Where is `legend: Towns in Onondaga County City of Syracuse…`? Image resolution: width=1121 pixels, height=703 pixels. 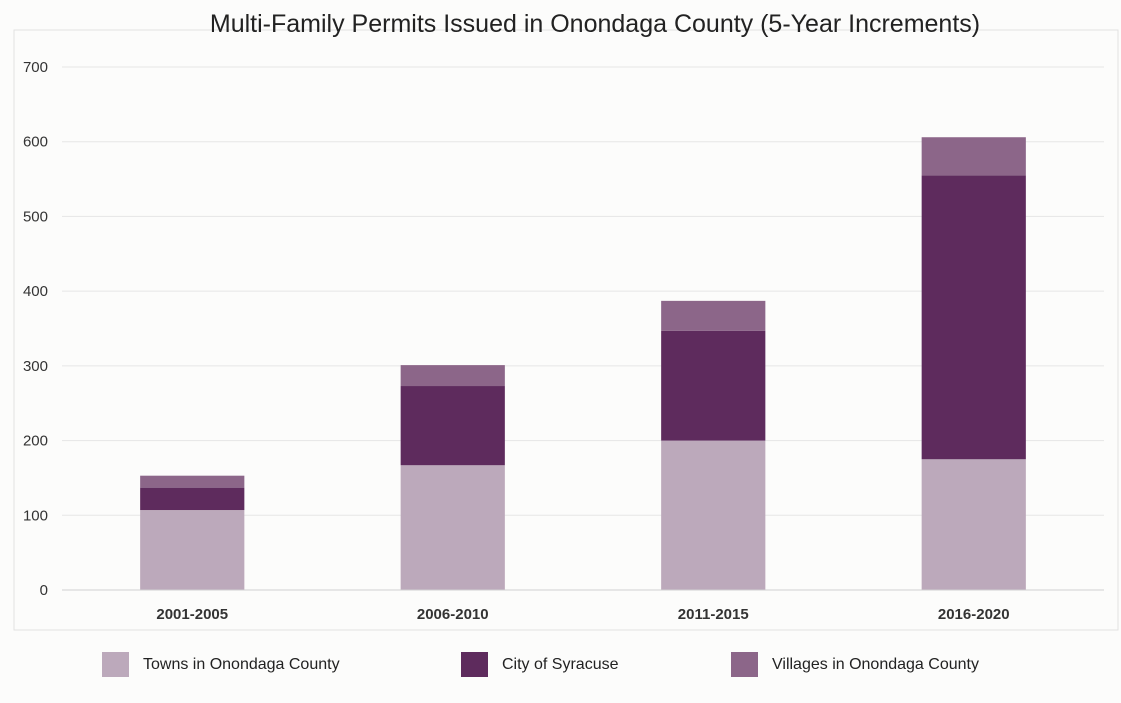 legend: Towns in Onondaga County City of Syracuse… is located at coordinates (540, 664).